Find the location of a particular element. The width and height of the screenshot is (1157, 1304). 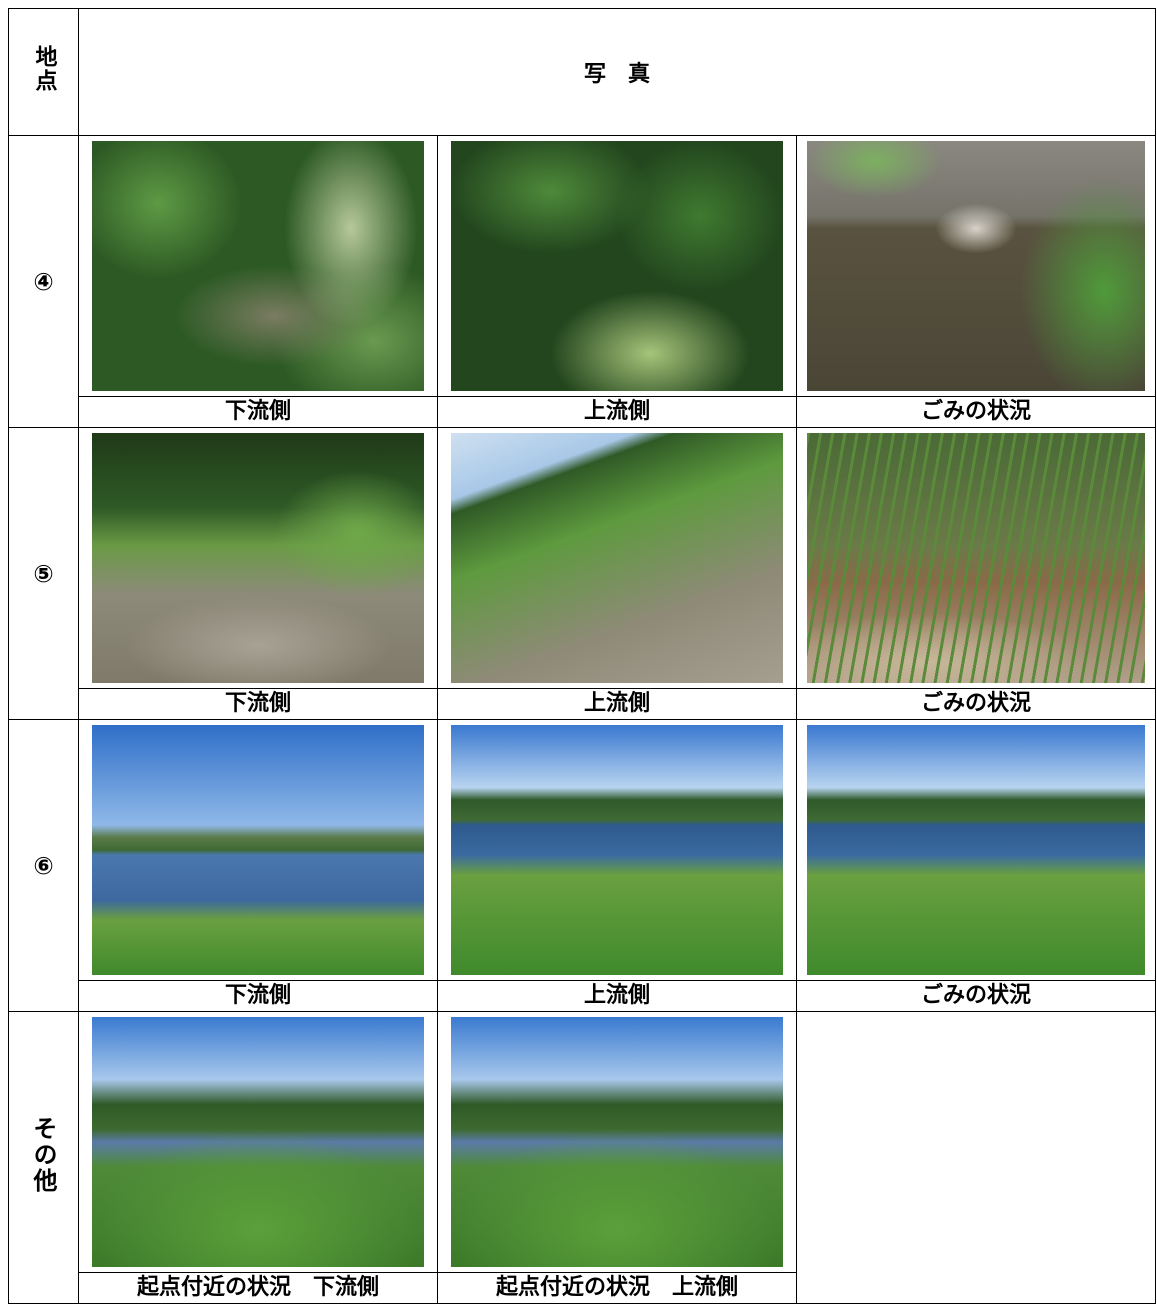

header-point: 地点 is located at coordinates (43, 72).